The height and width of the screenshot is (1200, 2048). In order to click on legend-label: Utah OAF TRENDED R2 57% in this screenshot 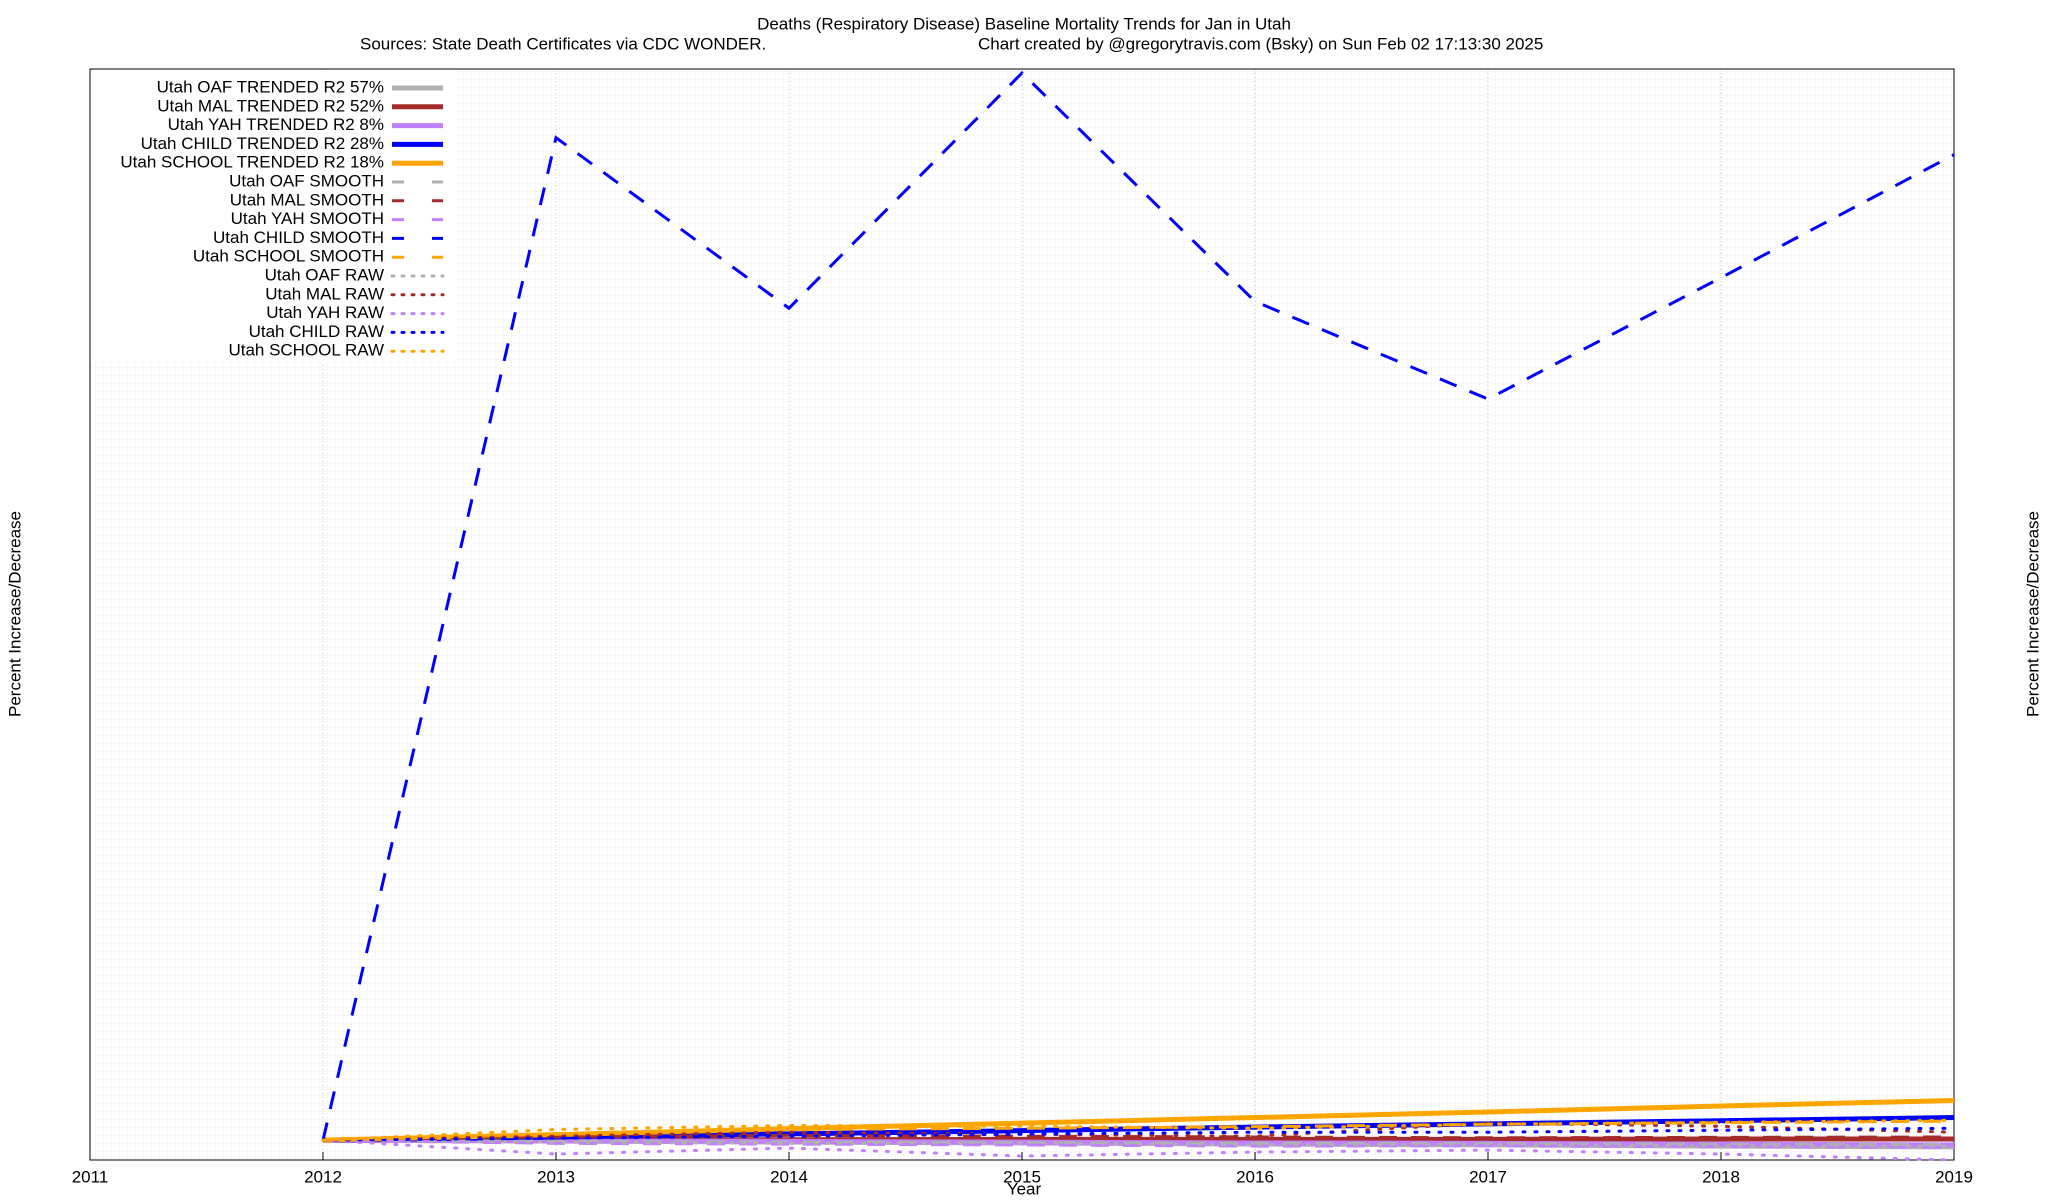, I will do `click(270, 86)`.